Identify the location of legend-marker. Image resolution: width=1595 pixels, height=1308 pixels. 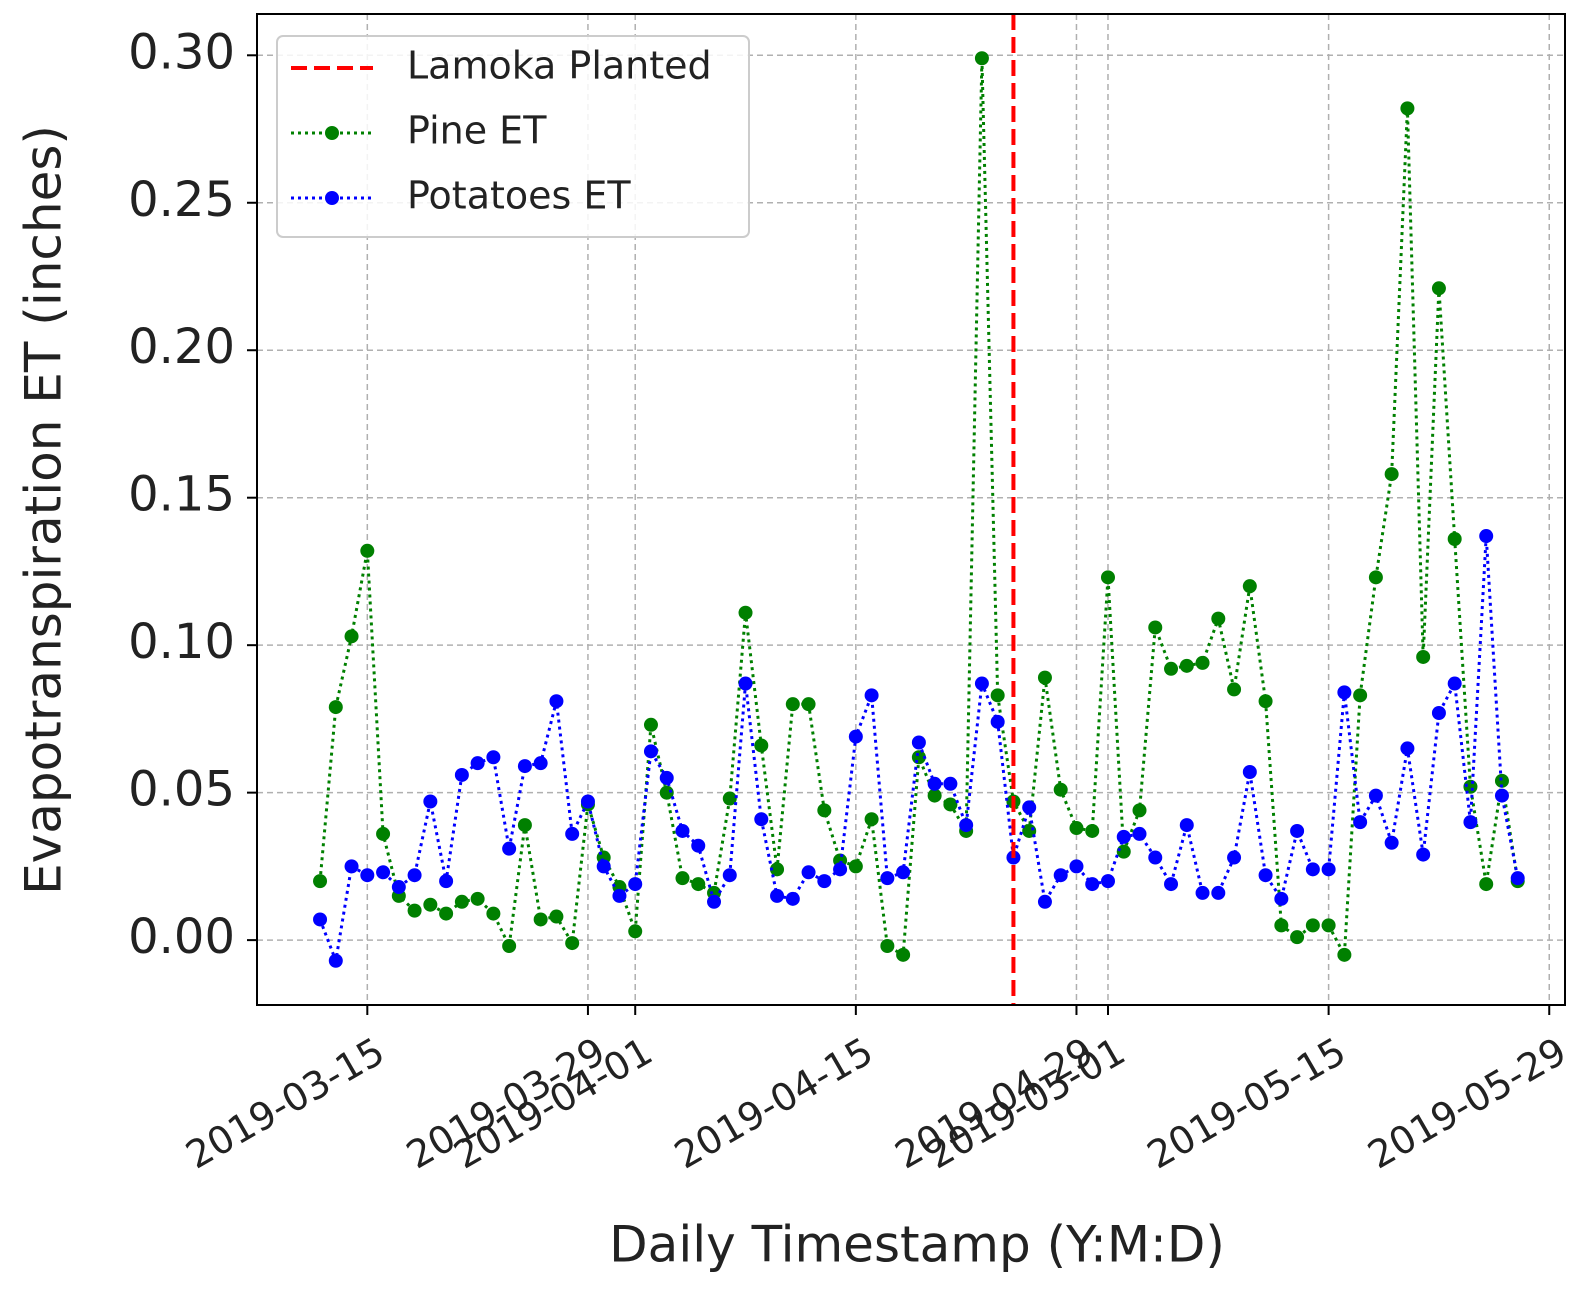
(332, 133).